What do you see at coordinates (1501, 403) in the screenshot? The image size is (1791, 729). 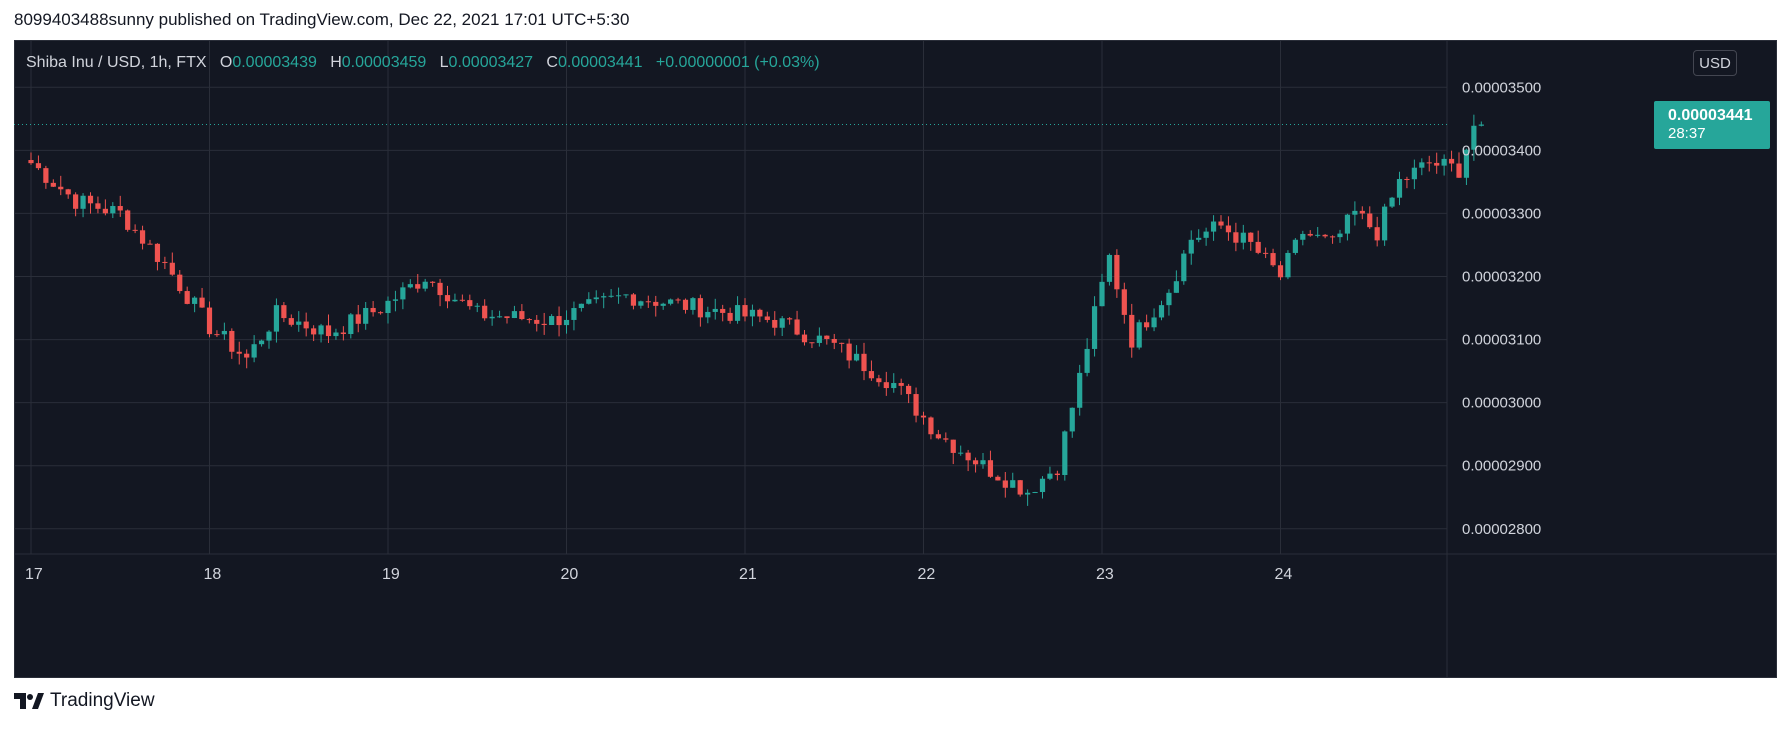 I see `price-tick-label: 0.00003000` at bounding box center [1501, 403].